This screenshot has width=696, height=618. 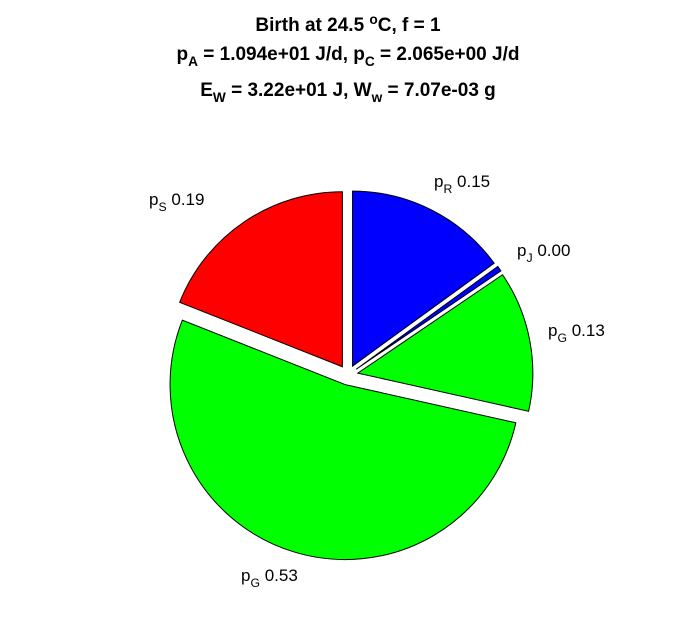 What do you see at coordinates (544, 253) in the screenshot?
I see `pie-label-1: pJ 0.00` at bounding box center [544, 253].